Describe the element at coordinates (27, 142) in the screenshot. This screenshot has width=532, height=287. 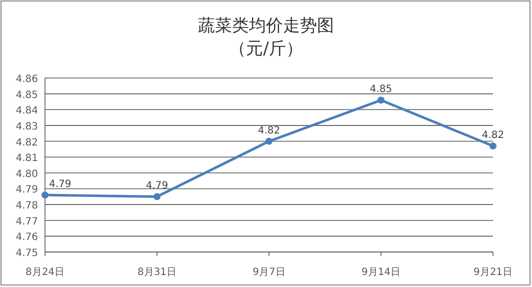
I see `y-tick-label: 4.82` at that location.